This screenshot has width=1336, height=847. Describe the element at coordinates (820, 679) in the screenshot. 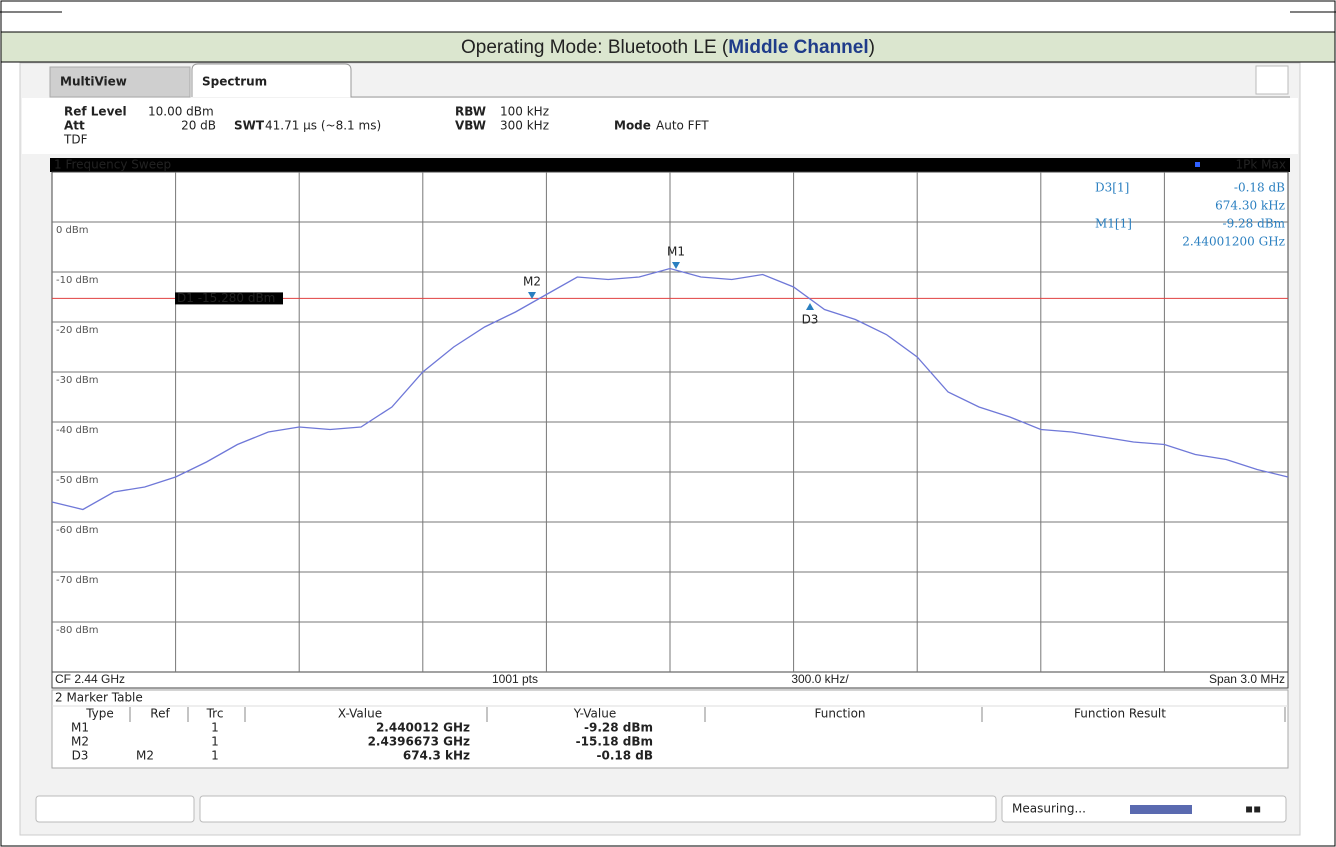

I see `sweep-footer: 300.0 kHz/` at that location.